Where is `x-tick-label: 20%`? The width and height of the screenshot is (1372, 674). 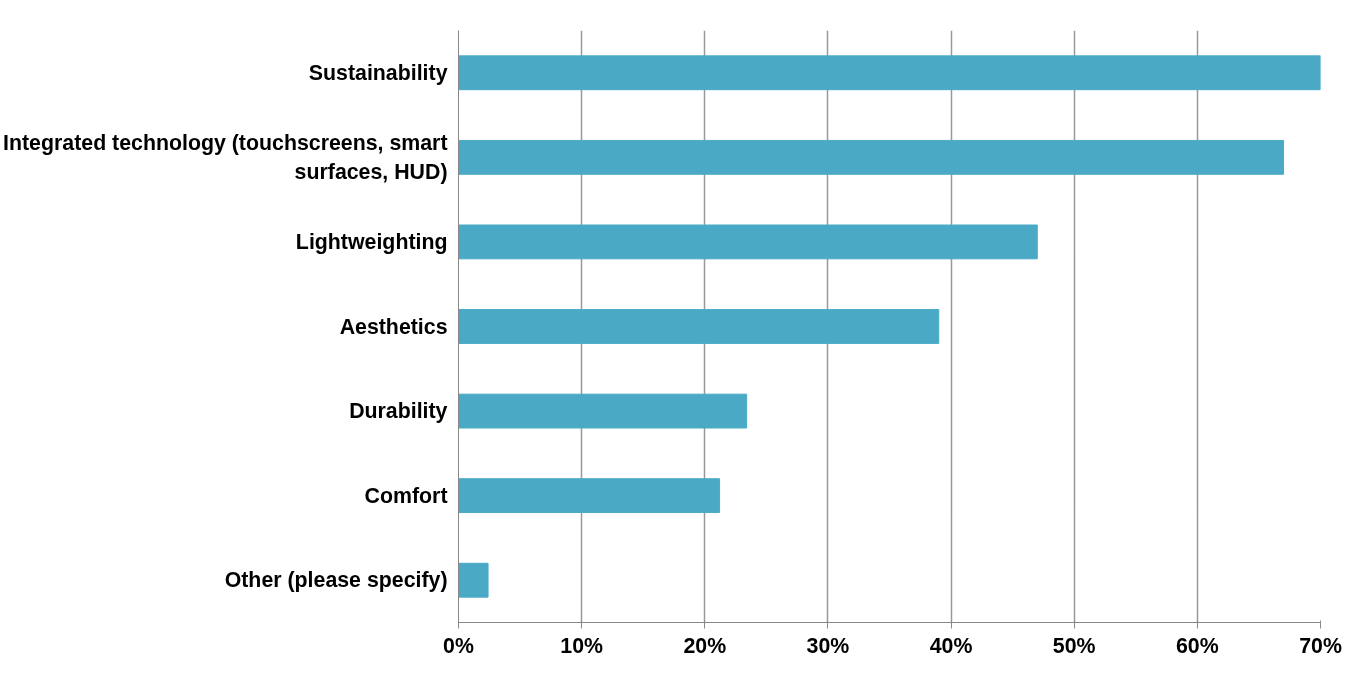
x-tick-label: 20% is located at coordinates (705, 645).